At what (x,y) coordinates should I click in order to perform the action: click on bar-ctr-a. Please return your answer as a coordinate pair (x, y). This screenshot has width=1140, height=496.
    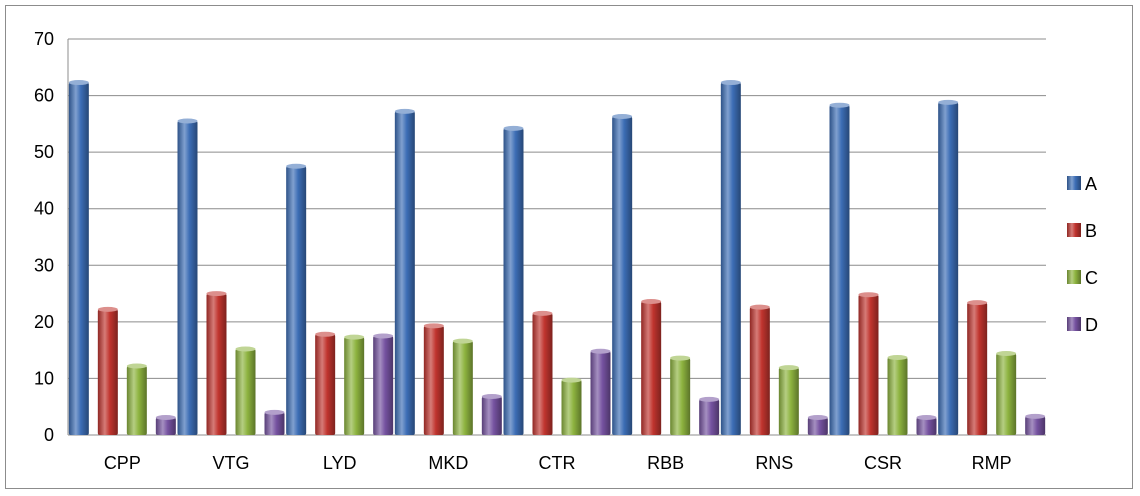
    Looking at the image, I should click on (513, 281).